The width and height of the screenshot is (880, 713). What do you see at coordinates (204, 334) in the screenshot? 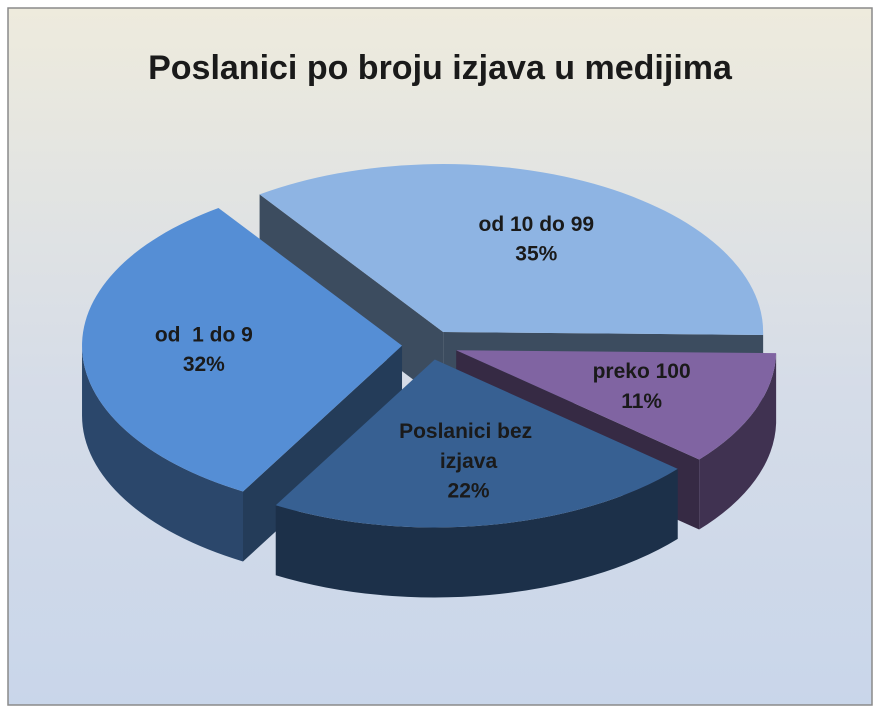
I see `data-label-category: od 1 do 9` at bounding box center [204, 334].